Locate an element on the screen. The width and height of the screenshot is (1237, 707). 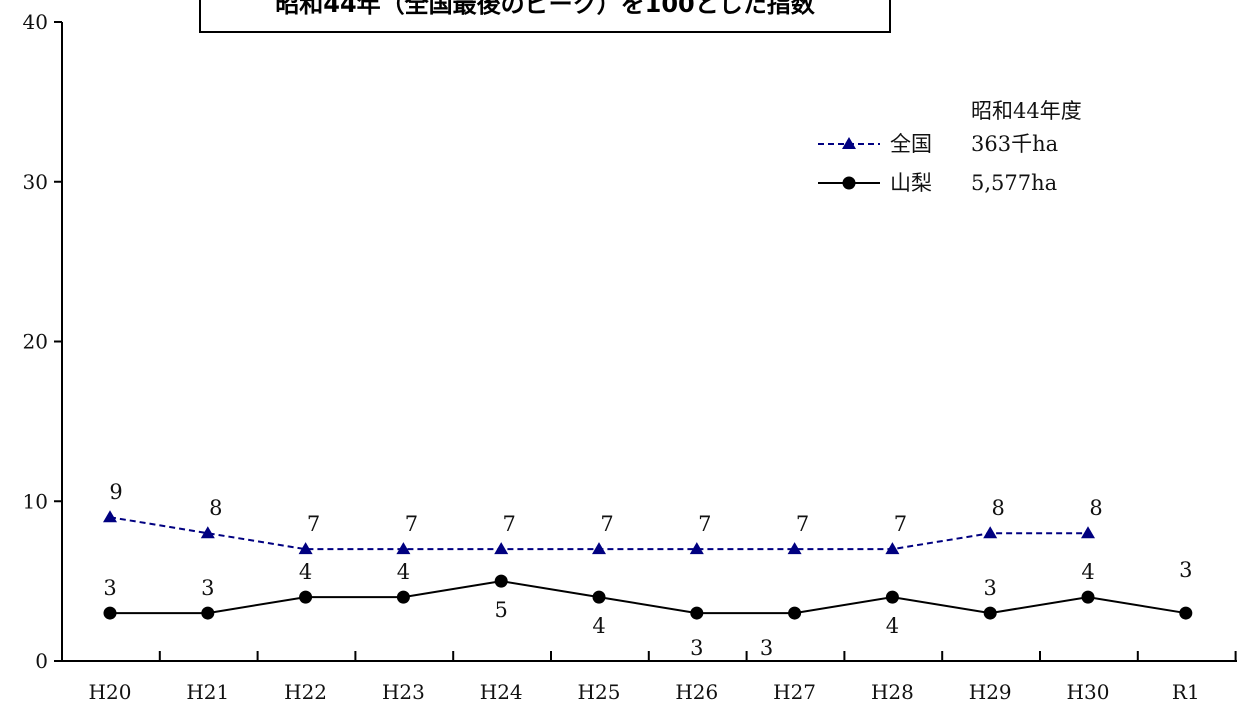
legend-label-yamanashi: 山梨 is located at coordinates (911, 183).